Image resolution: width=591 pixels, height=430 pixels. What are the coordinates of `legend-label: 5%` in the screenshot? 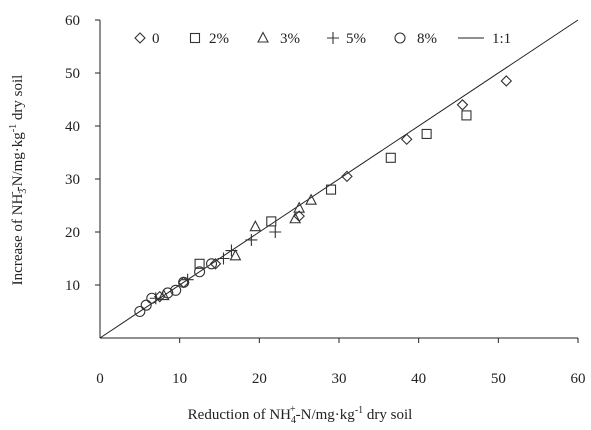 It's located at (356, 39).